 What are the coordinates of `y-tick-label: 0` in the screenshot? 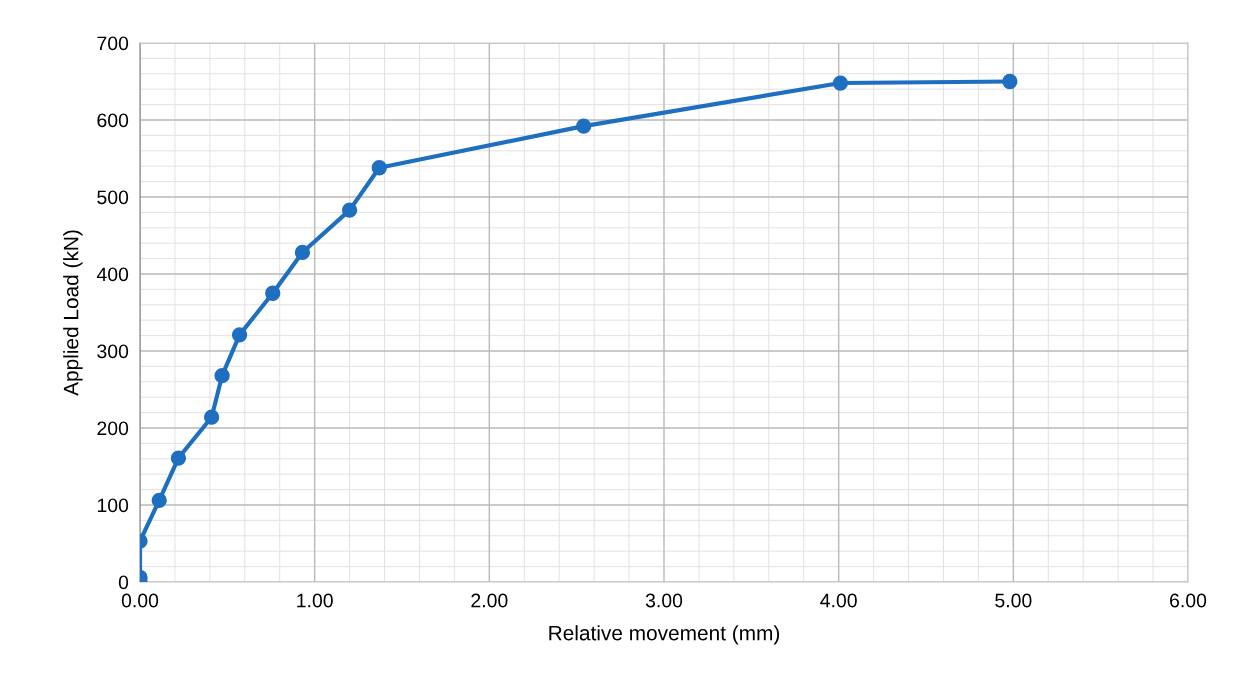 It's located at (123, 582).